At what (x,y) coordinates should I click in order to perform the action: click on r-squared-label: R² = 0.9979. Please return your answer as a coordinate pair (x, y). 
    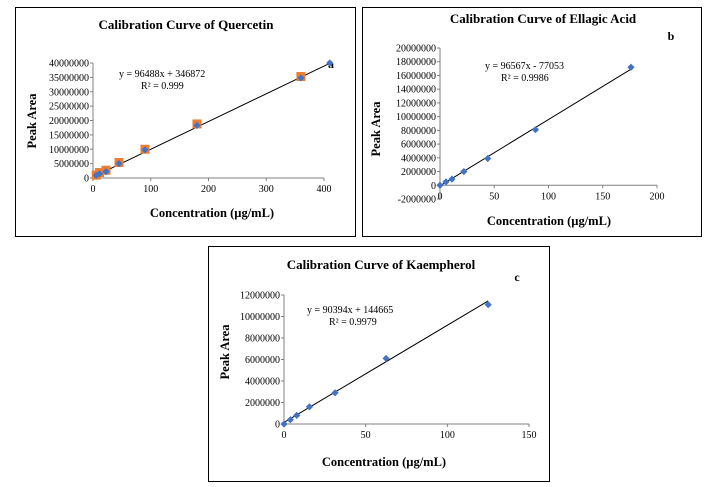
    Looking at the image, I should click on (353, 322).